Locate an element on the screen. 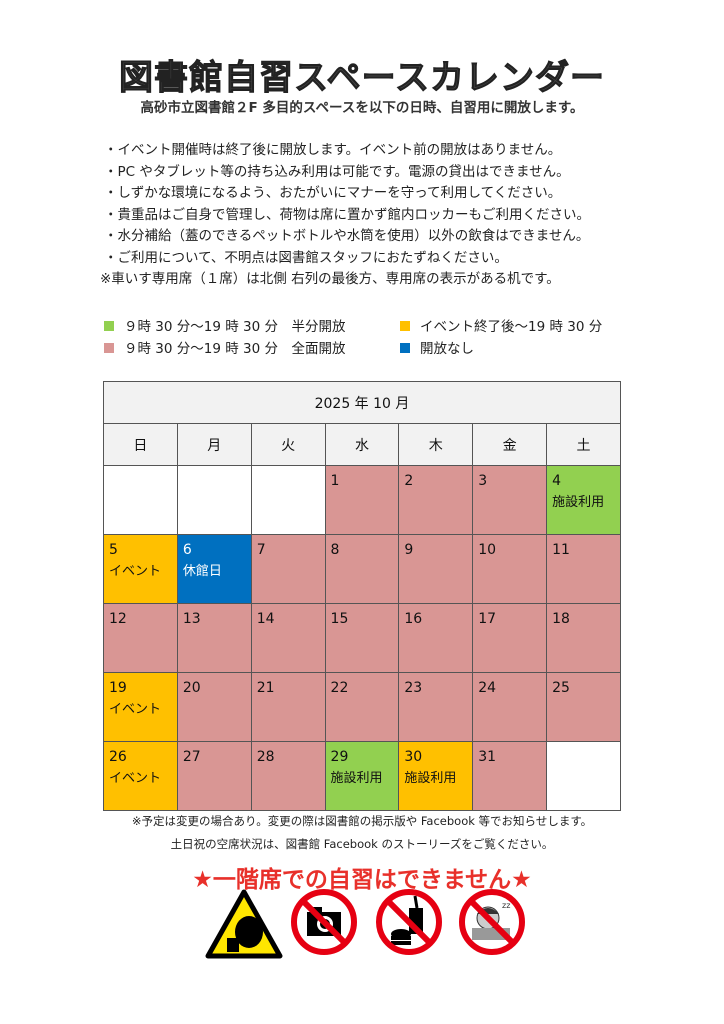 This screenshot has width=724, height=1024. day-note: 休館日 is located at coordinates (202, 571).